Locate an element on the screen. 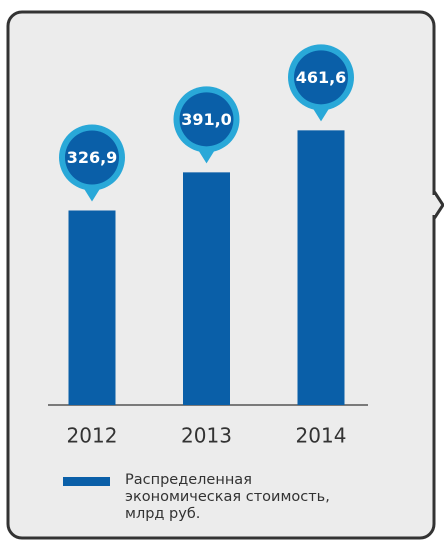 This screenshot has width=444, height=546. x-tick-label: 2014 is located at coordinates (321, 436).